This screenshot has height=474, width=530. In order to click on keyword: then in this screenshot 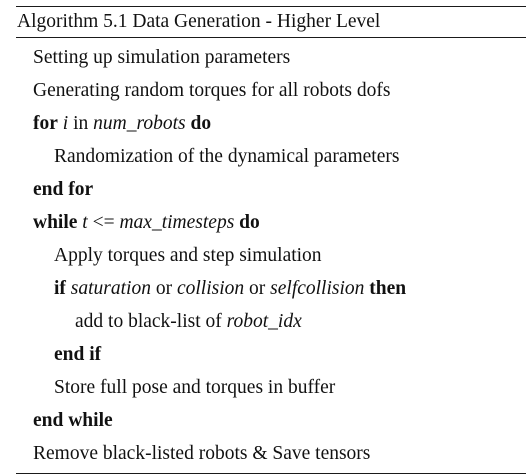, I will do `click(388, 288)`.